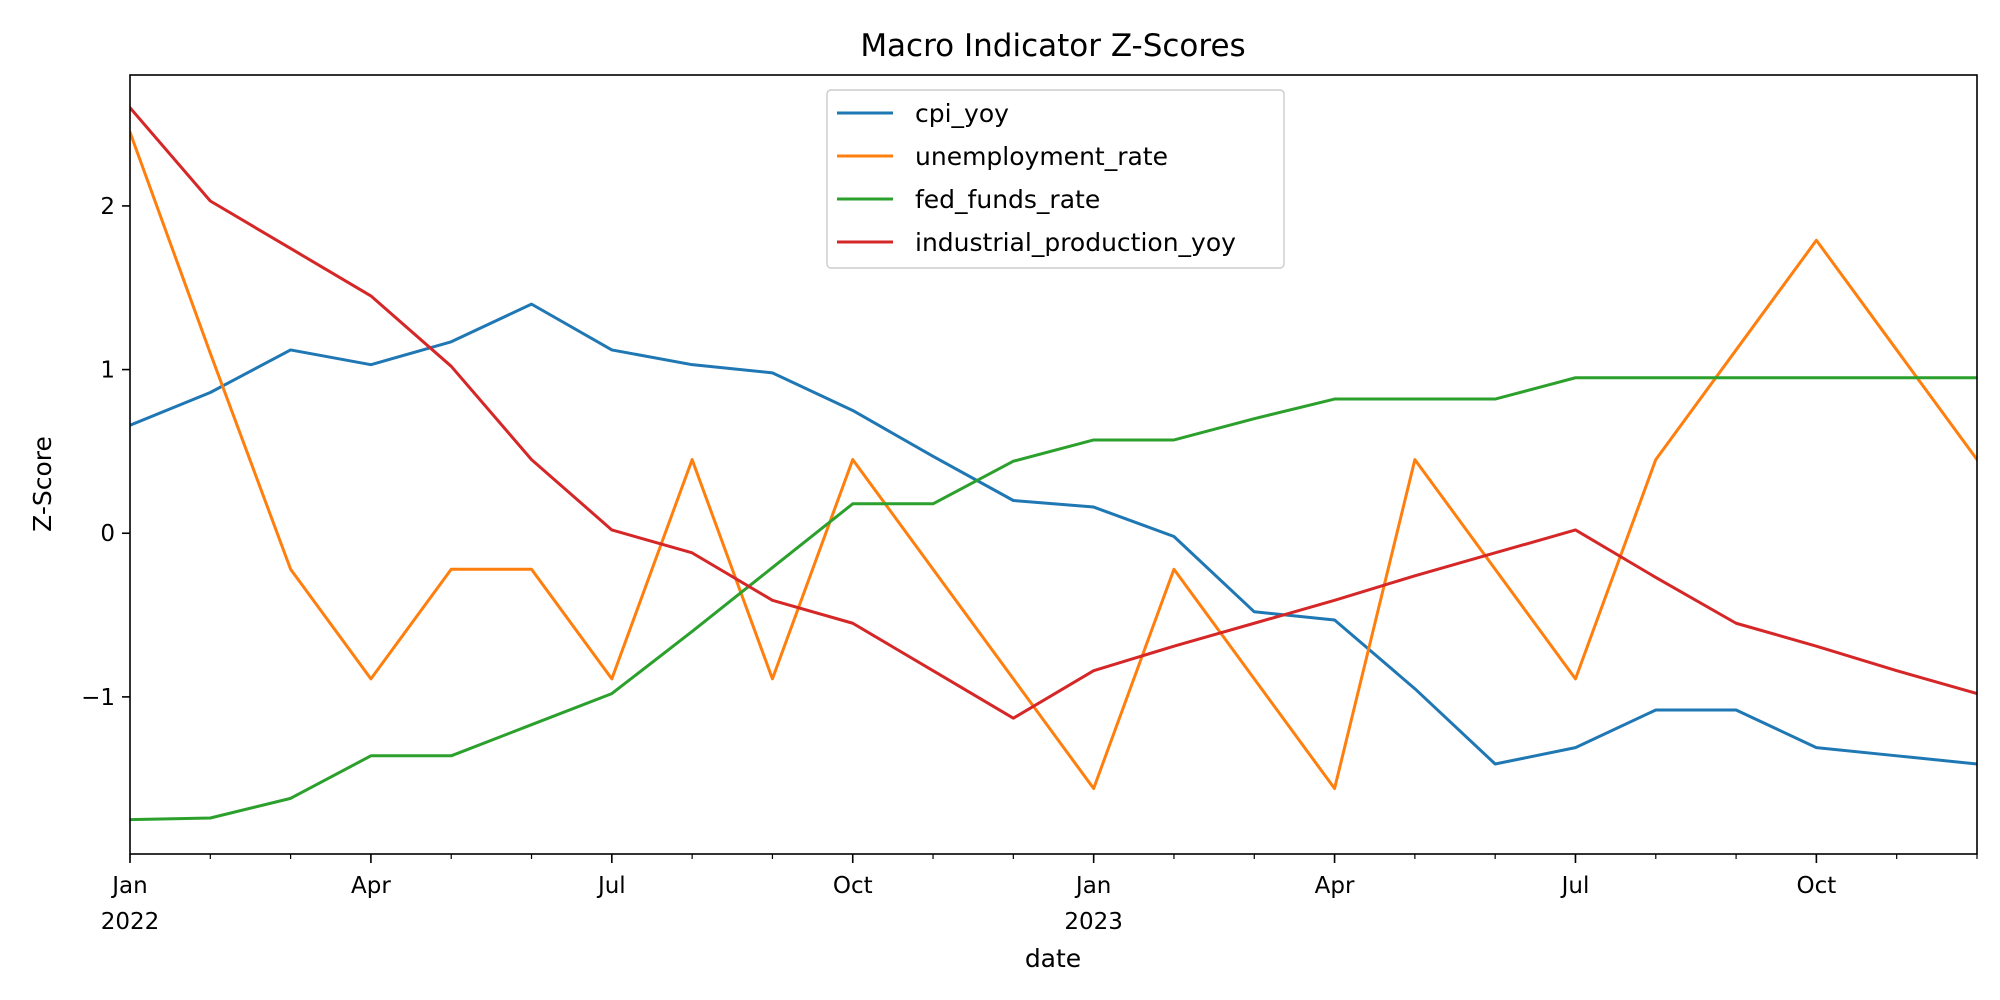 The height and width of the screenshot is (1000, 2000). Describe the element at coordinates (962, 113) in the screenshot. I see `legend-entry: cpi_yoy` at that location.